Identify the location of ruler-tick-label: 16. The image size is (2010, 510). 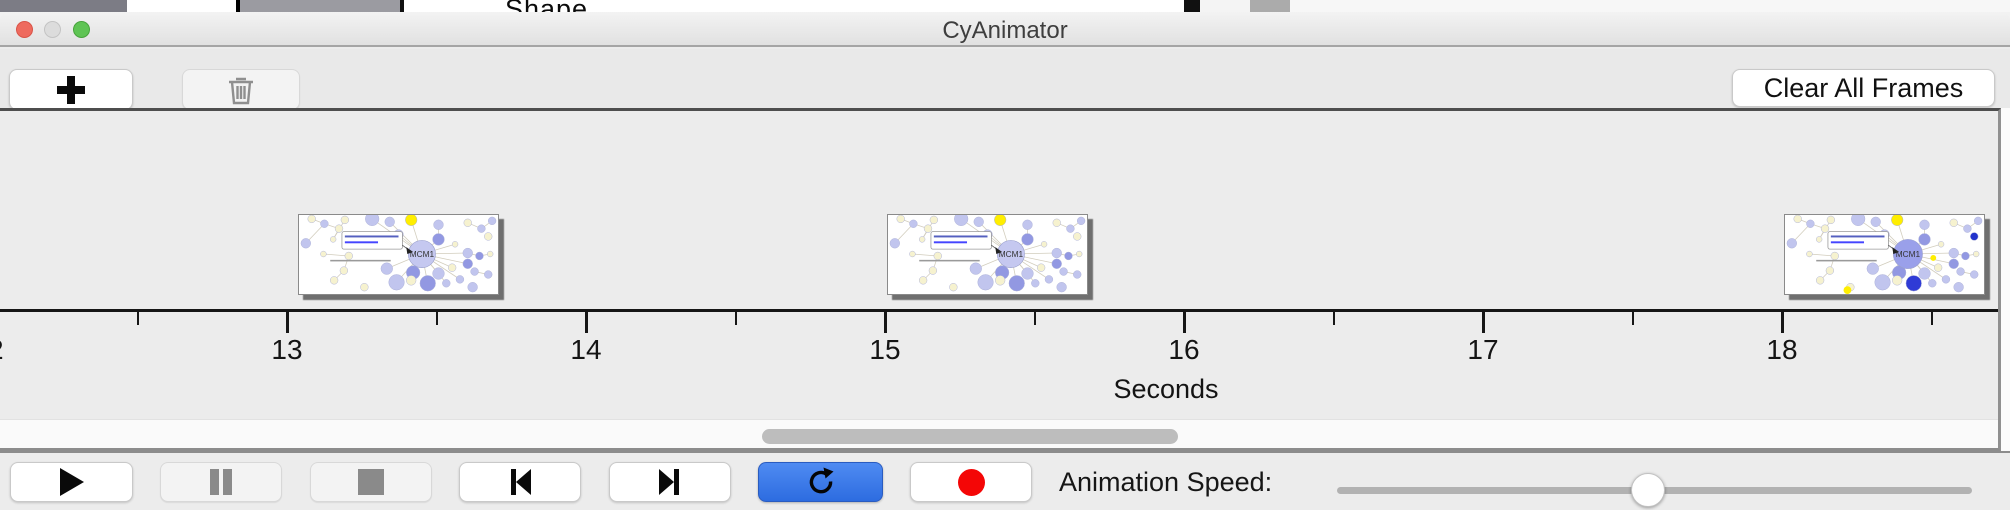
(1184, 349).